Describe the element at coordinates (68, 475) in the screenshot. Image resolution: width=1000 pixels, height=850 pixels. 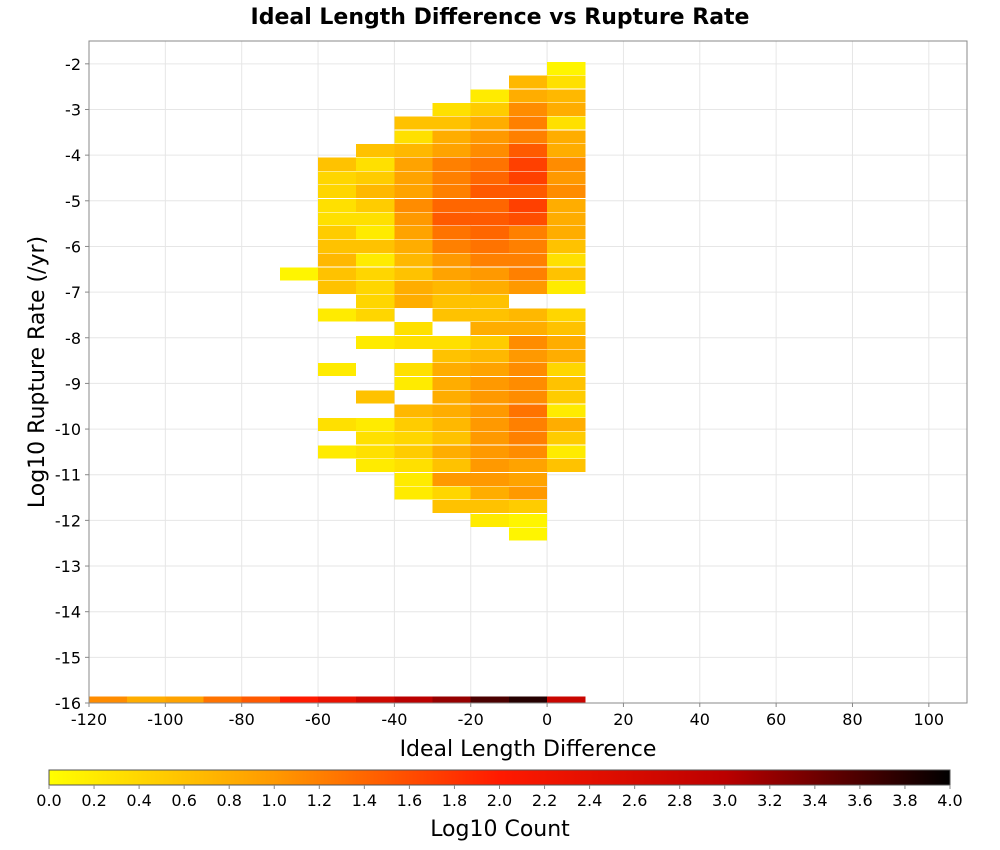
I see `y-tick-label: -11` at that location.